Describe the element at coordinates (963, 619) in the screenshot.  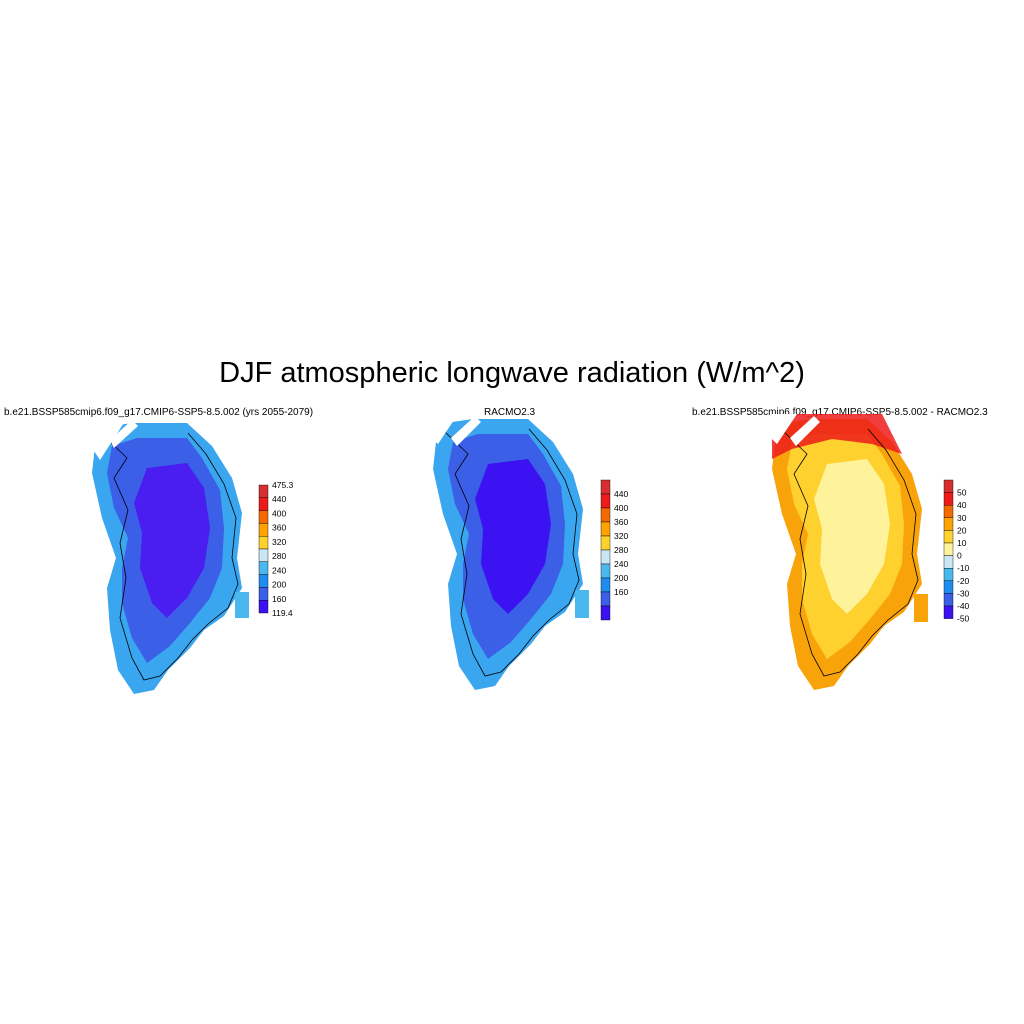
I see `colorbar-label: -50` at that location.